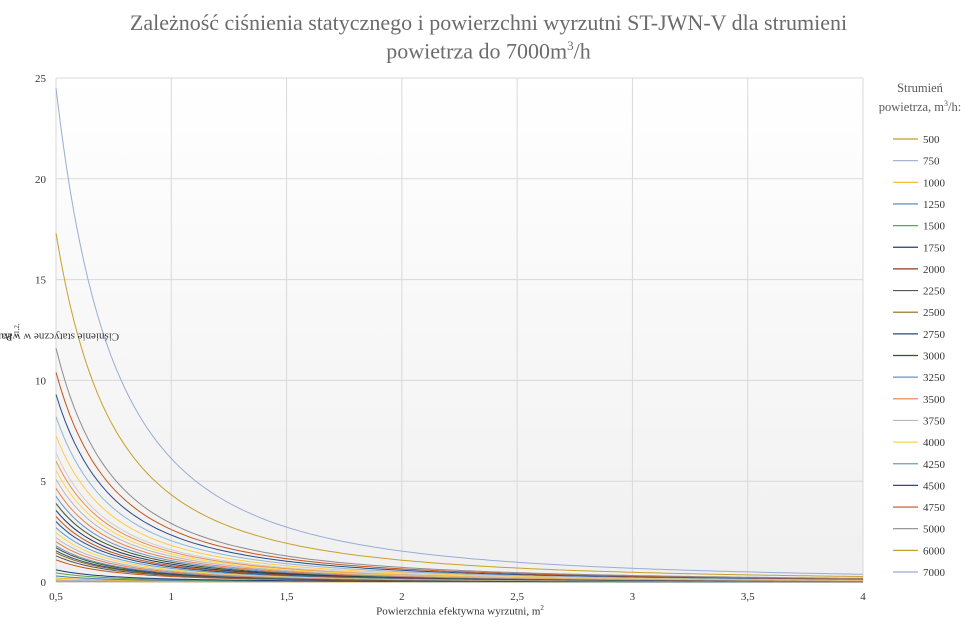 This screenshot has width=977, height=637. Describe the element at coordinates (41, 79) in the screenshot. I see `y-tick-label: 25` at that location.